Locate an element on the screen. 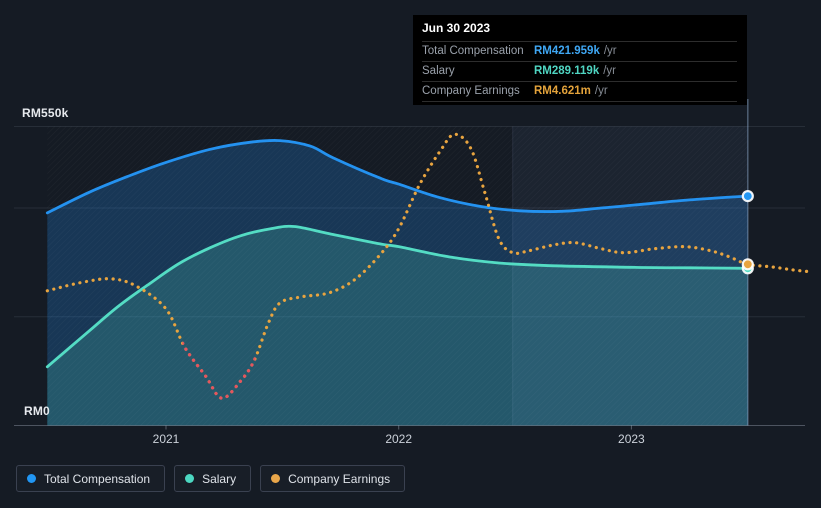 This screenshot has height=508, width=821. x-axis-tick-label-2022: 2022 is located at coordinates (399, 439).